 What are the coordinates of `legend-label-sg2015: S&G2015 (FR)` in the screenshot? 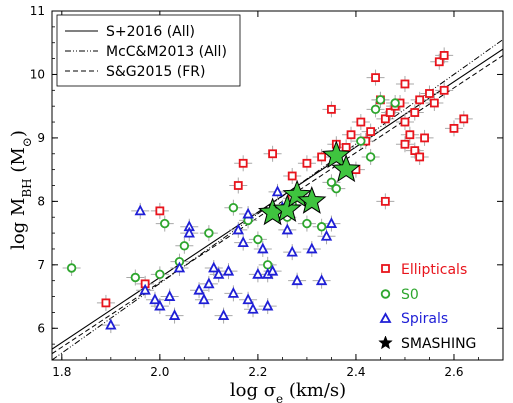 It's located at (155, 72).